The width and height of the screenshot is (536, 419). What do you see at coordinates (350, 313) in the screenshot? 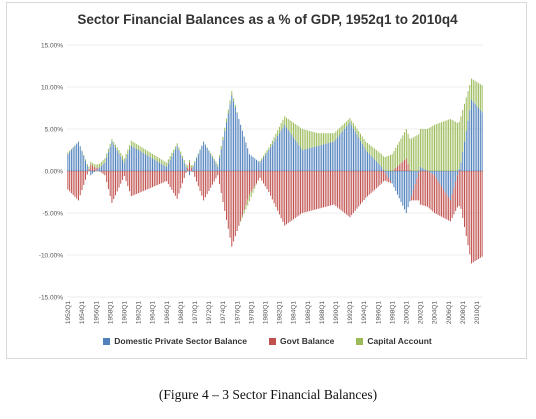
I see `x-tick-label: 1992Q1` at bounding box center [350, 313].